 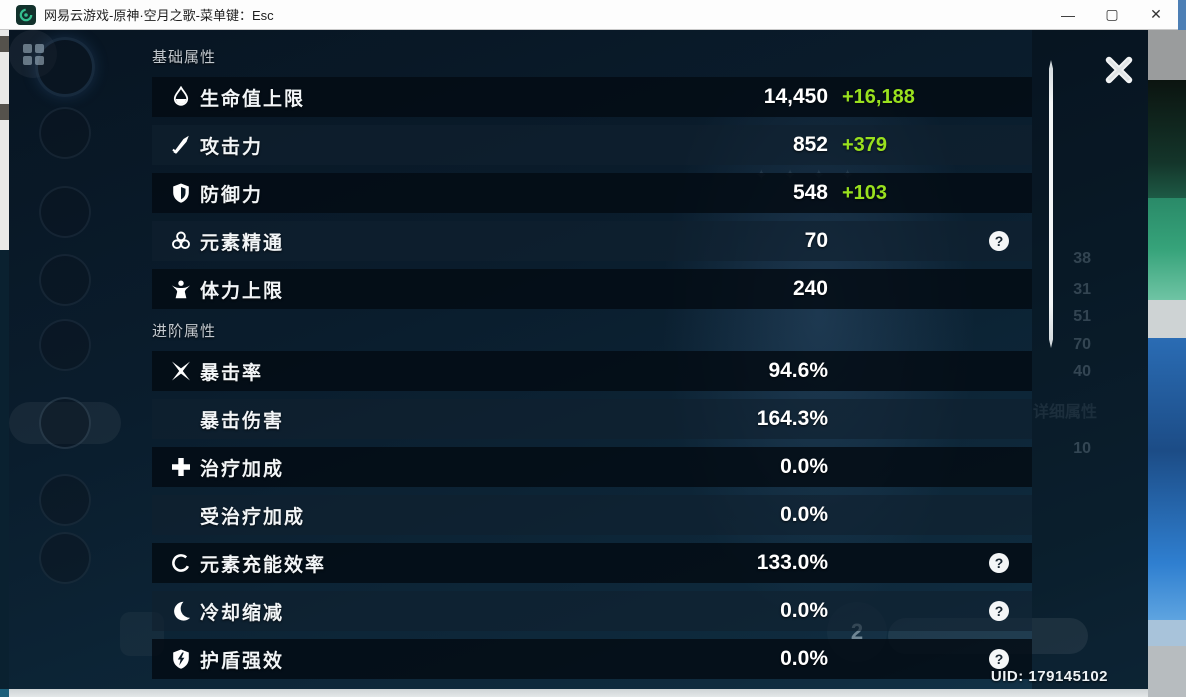 What do you see at coordinates (792, 418) in the screenshot?
I see `stat-value: 164.3%` at bounding box center [792, 418].